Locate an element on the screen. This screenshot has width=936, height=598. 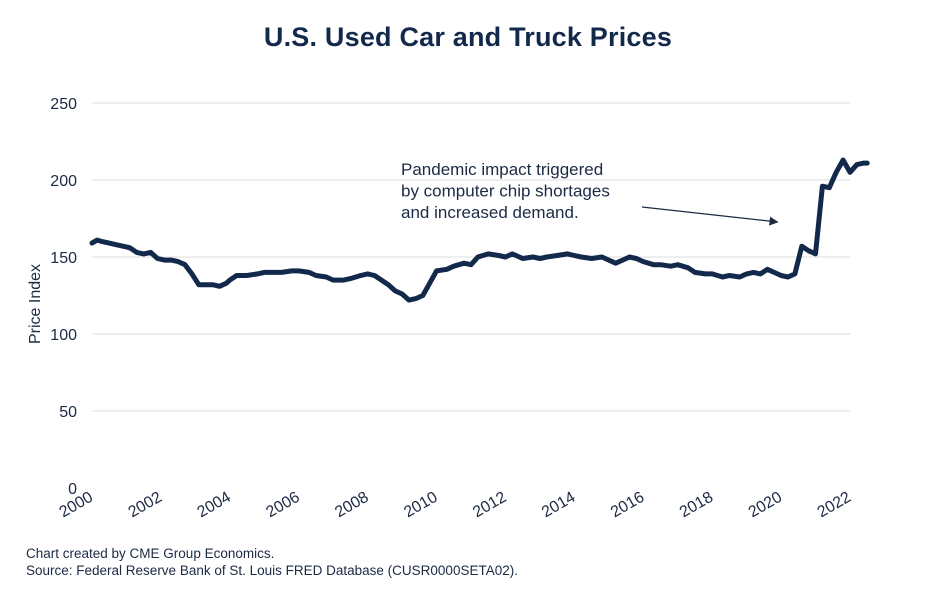
y-tick-label: 150 is located at coordinates (63, 258).